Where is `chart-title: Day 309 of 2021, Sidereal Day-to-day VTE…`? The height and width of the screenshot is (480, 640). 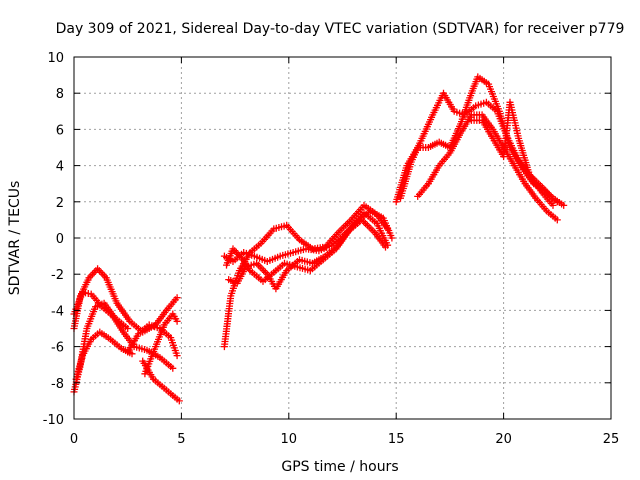 chart-title: Day 309 of 2021, Sidereal Day-to-day VTE… is located at coordinates (340, 29).